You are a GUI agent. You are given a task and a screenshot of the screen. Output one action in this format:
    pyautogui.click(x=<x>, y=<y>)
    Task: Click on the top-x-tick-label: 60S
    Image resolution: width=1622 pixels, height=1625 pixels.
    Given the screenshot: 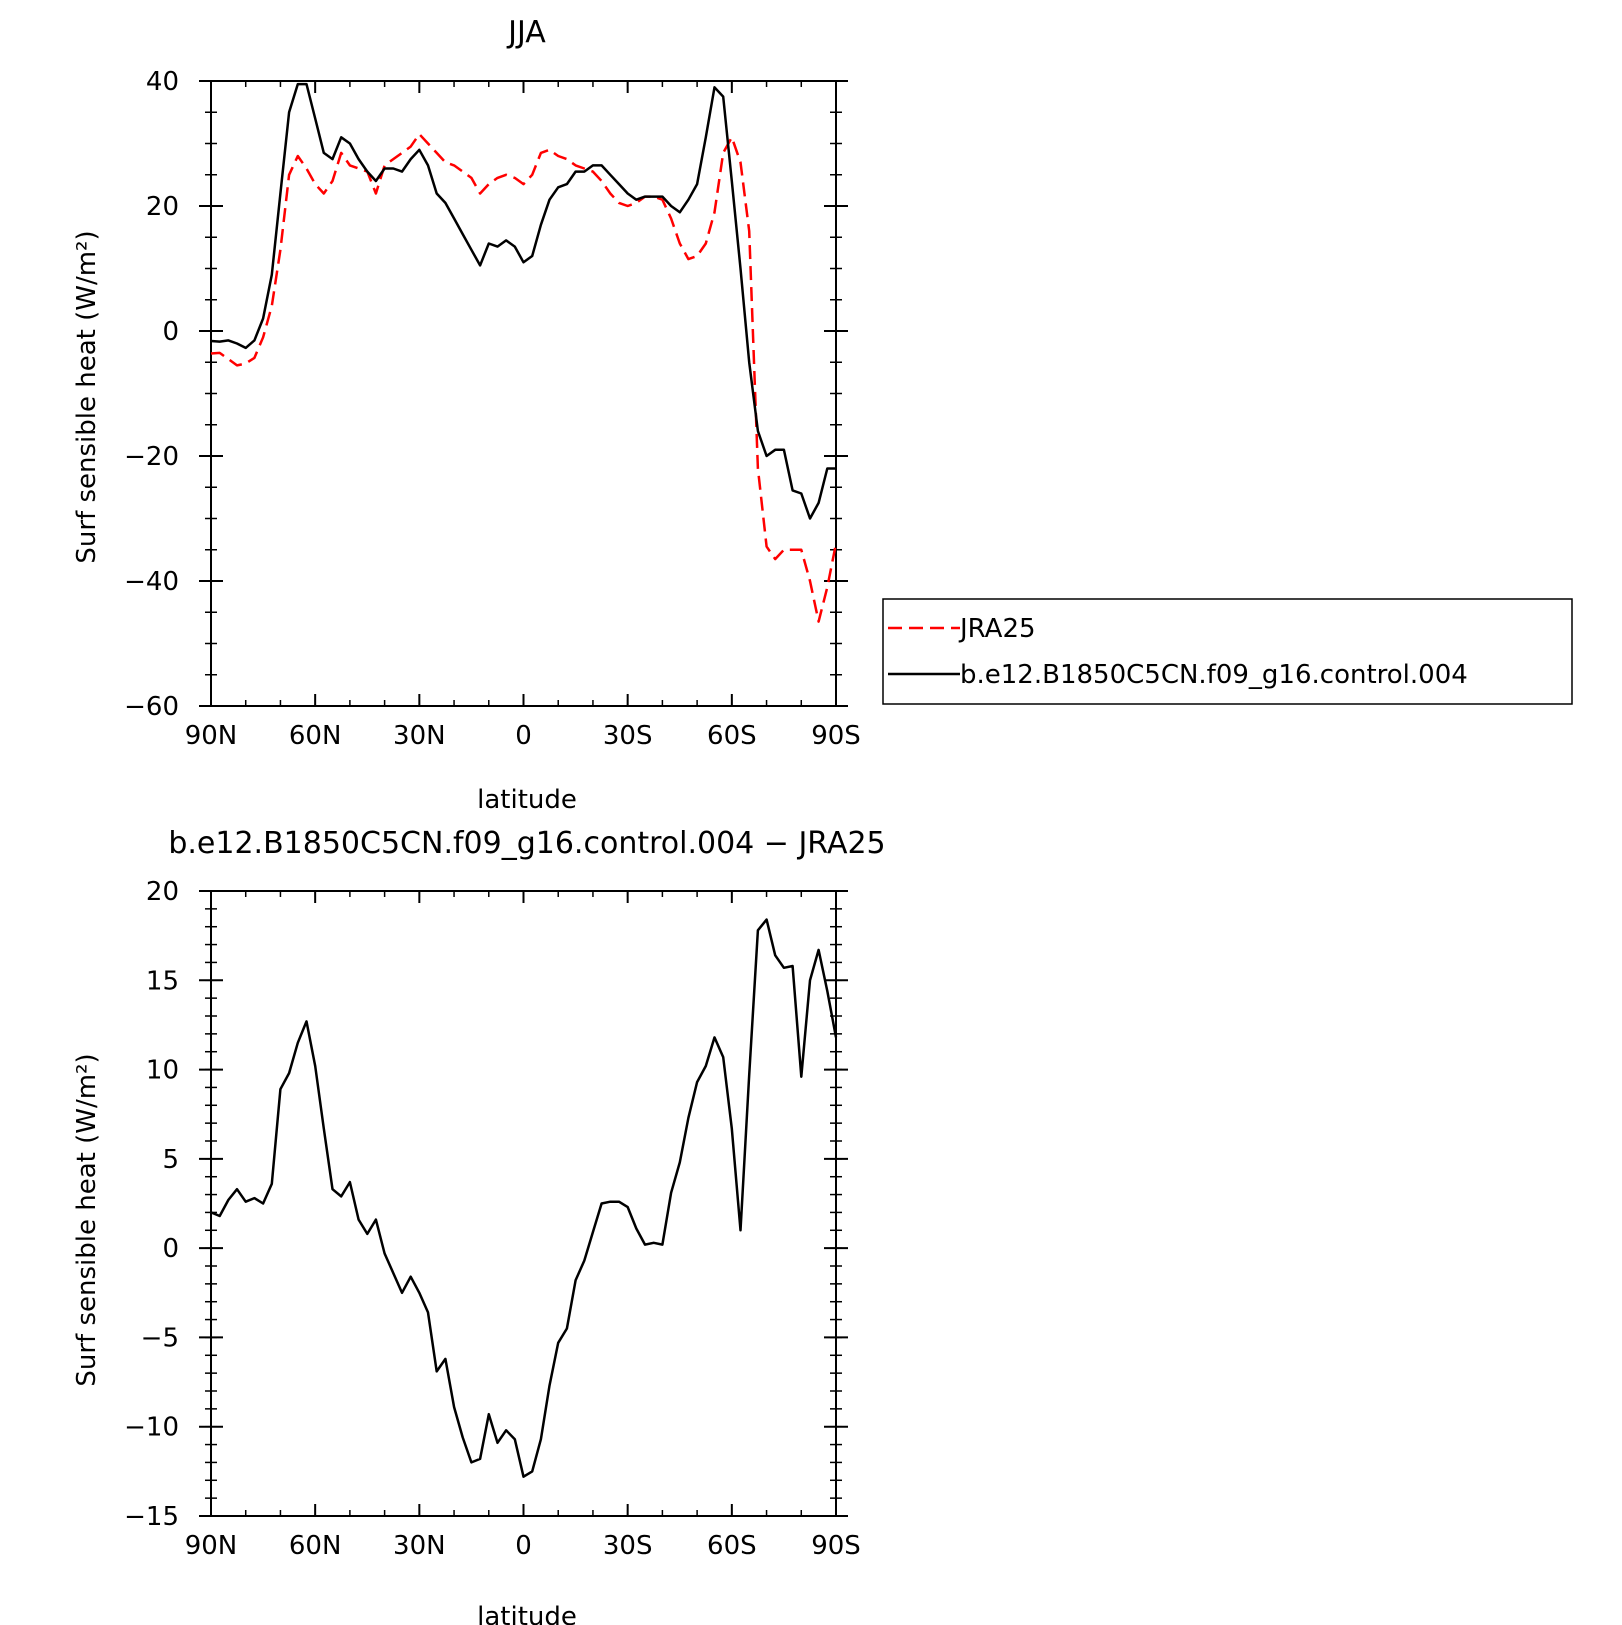 What is the action you would take?
    pyautogui.click(x=732, y=736)
    